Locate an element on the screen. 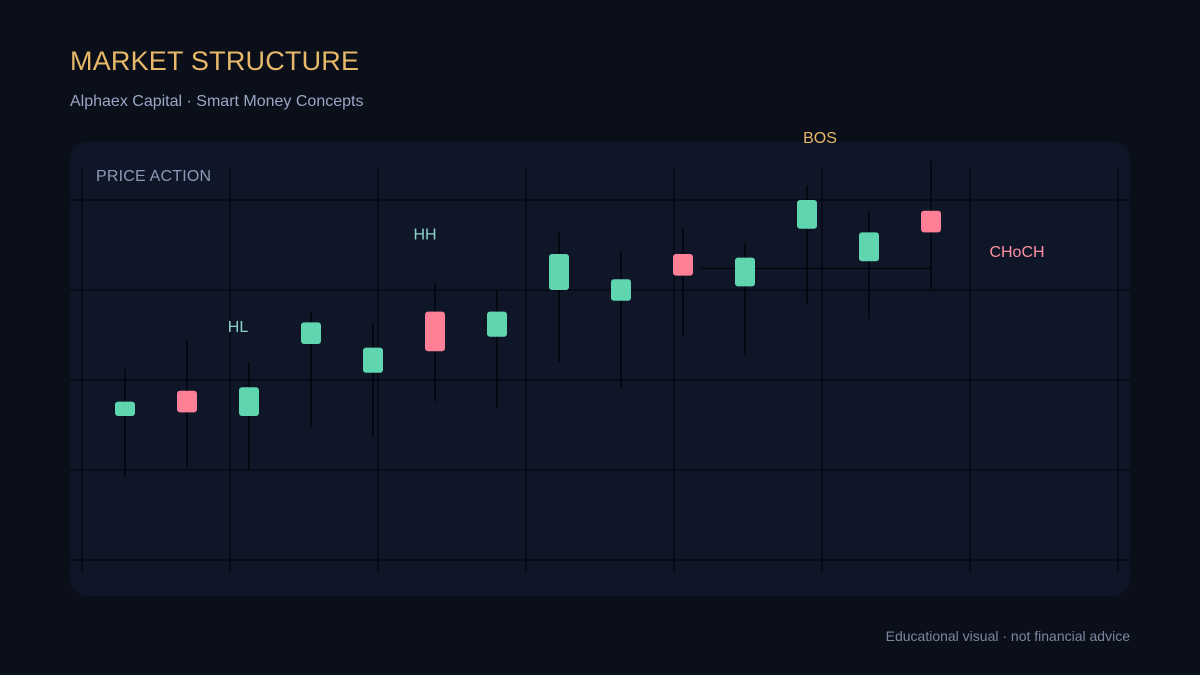 Image resolution: width=1200 pixels, height=675 pixels. annotation-bos: BOS is located at coordinates (820, 138).